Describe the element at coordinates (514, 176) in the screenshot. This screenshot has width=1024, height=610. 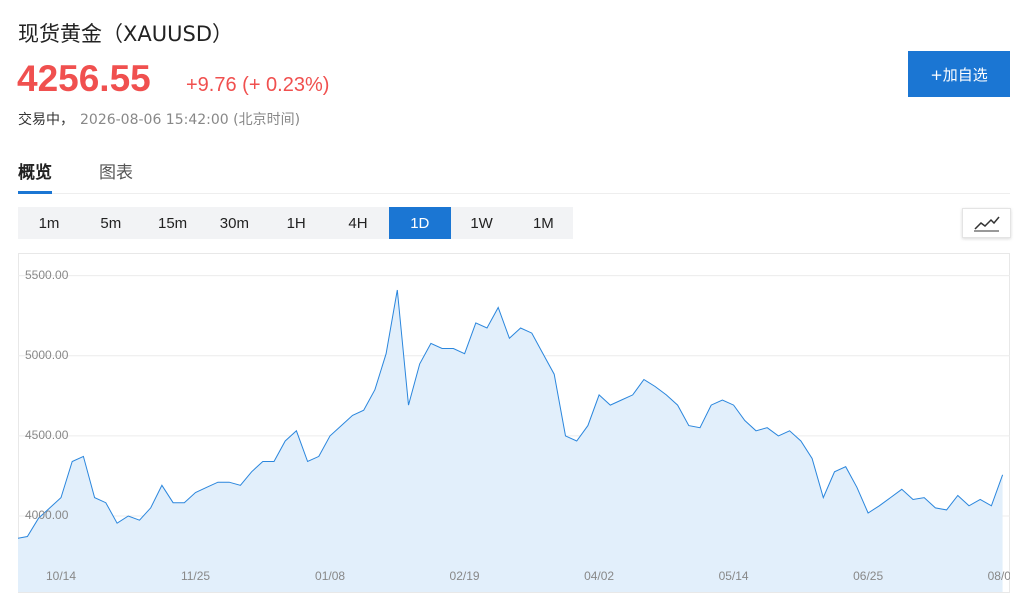
I see `tab-bar: 概览 图表` at that location.